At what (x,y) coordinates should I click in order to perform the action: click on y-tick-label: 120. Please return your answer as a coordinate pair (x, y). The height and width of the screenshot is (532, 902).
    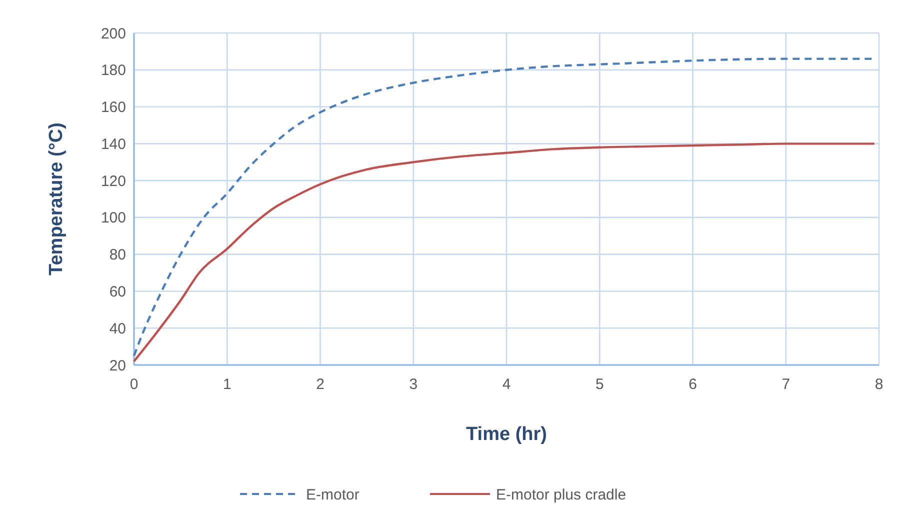
    Looking at the image, I should click on (113, 181).